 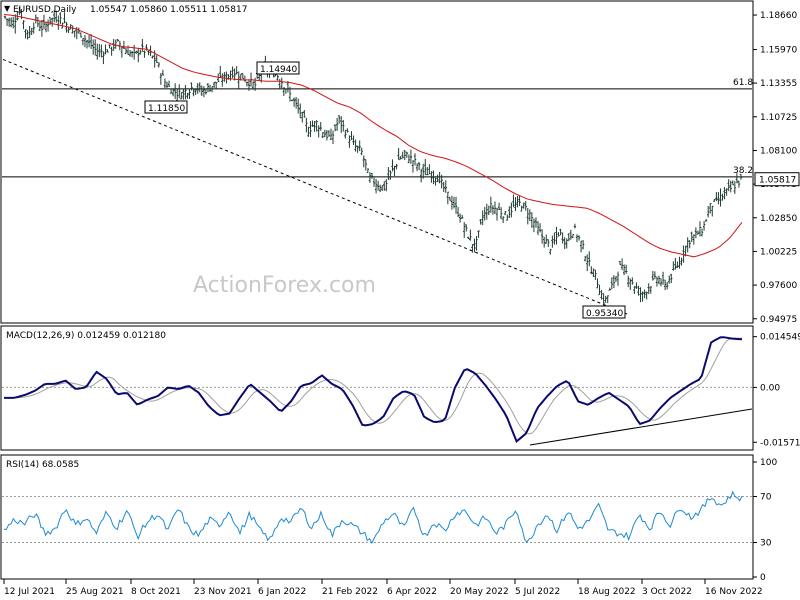 What do you see at coordinates (29, 592) in the screenshot?
I see `x-tick-label: 12 Jul 2021` at bounding box center [29, 592].